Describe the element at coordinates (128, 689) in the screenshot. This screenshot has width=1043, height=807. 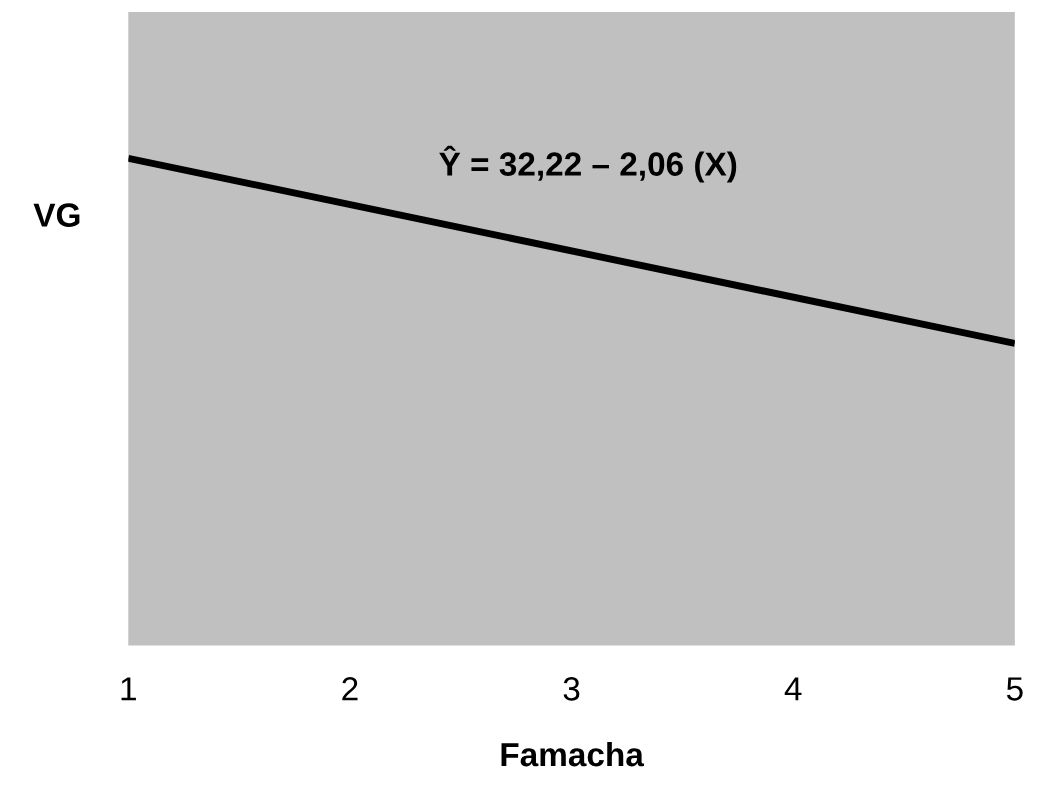
I see `x-tick-label: 1` at that location.